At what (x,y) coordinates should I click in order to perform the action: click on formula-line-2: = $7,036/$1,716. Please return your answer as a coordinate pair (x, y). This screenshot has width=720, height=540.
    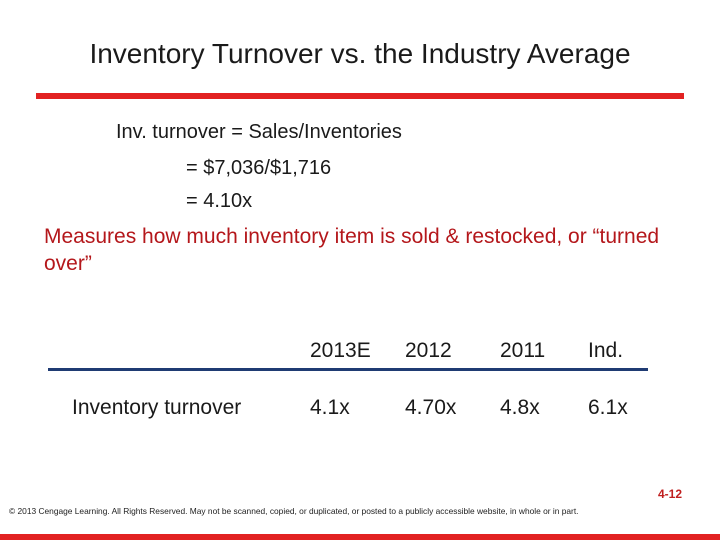
    Looking at the image, I should click on (259, 168).